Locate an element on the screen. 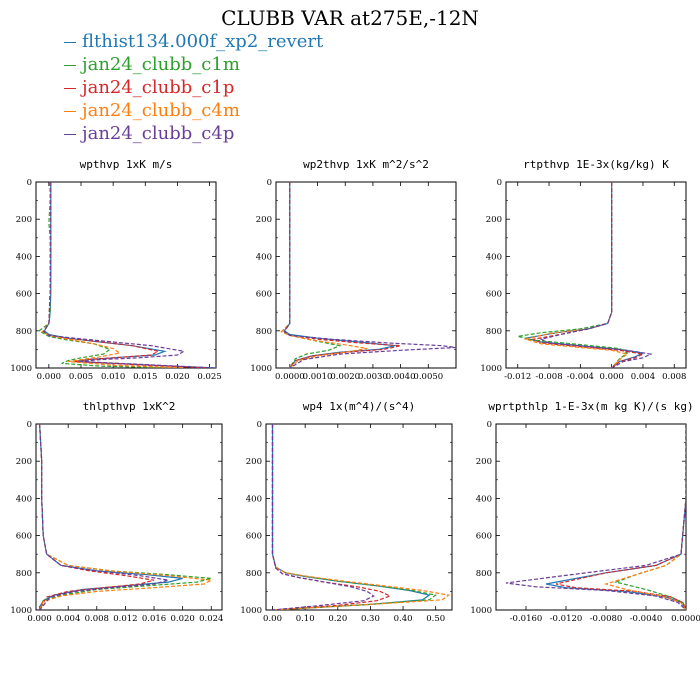 This screenshot has height=700, width=700. x-tick-label: 0.0010 is located at coordinates (318, 377).